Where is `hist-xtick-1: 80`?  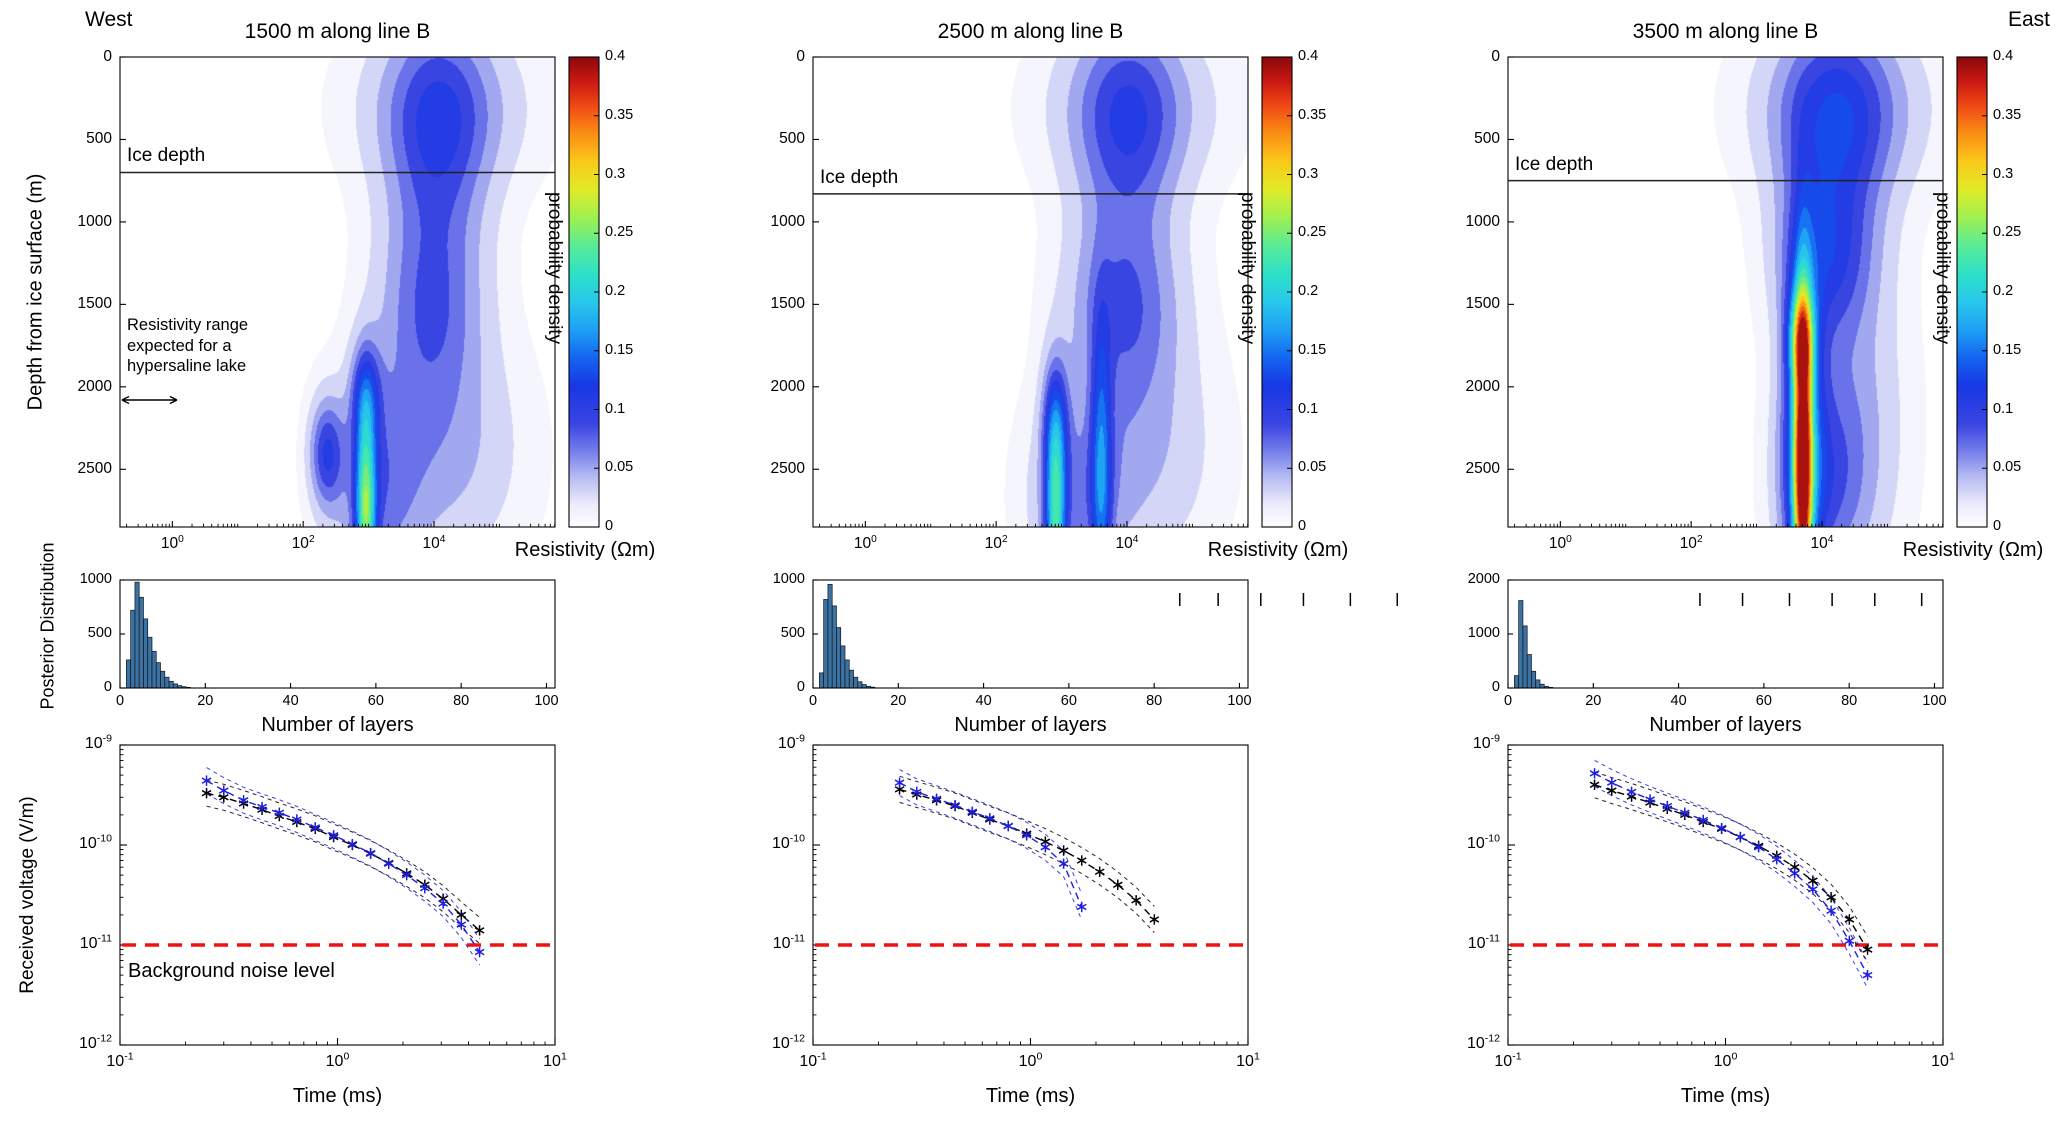
hist-xtick-1: 80 is located at coordinates (1154, 701).